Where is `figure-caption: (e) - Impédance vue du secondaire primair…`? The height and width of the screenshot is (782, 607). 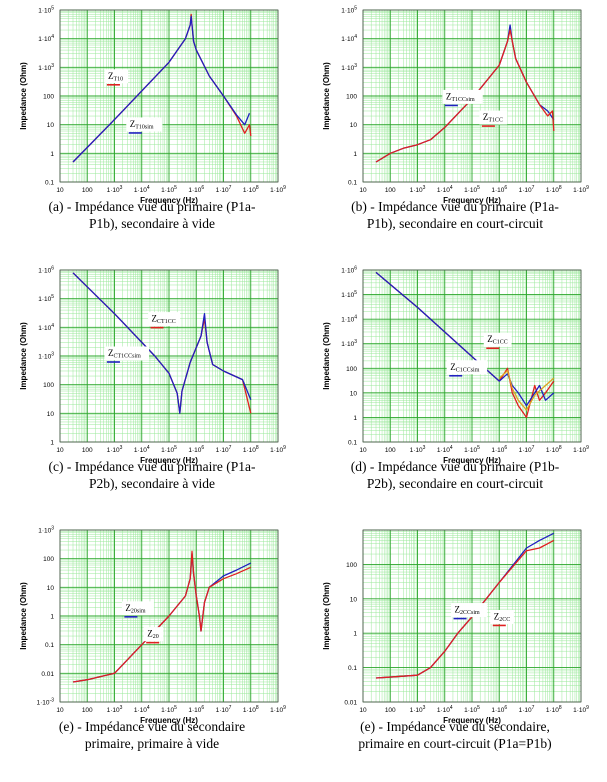
figure-caption: (e) - Impédance vue du secondaire primair… is located at coordinates (152, 735).